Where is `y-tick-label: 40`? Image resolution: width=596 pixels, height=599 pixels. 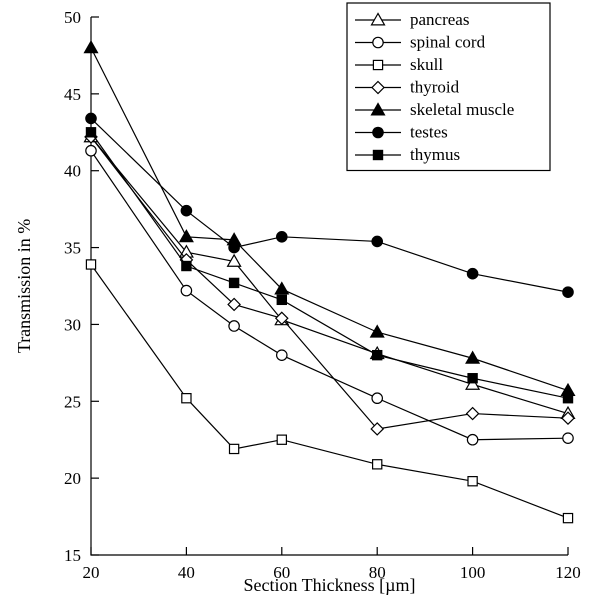 y-tick-label: 40 is located at coordinates (72, 171).